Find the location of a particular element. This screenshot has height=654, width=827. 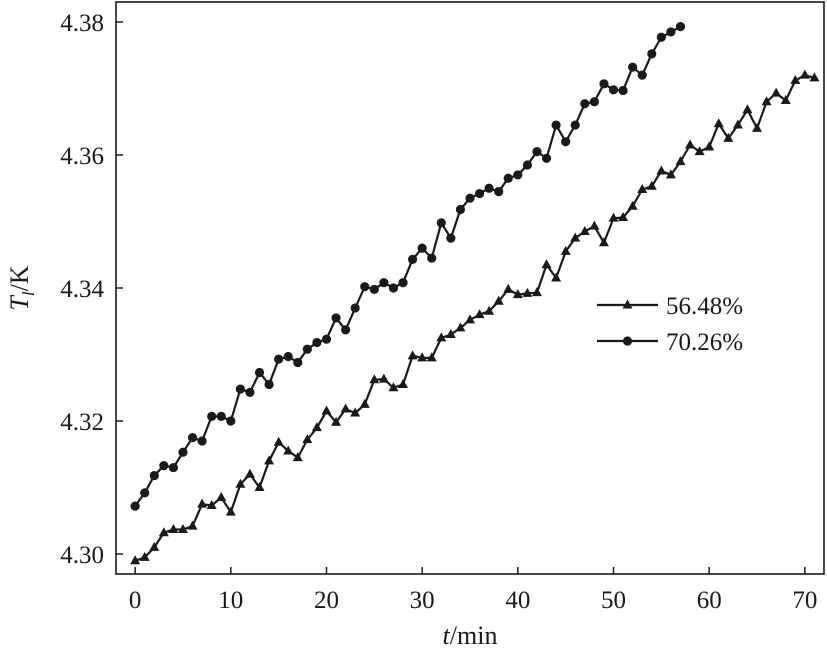

legend-entry-70-26: 70.26% is located at coordinates (670, 342).